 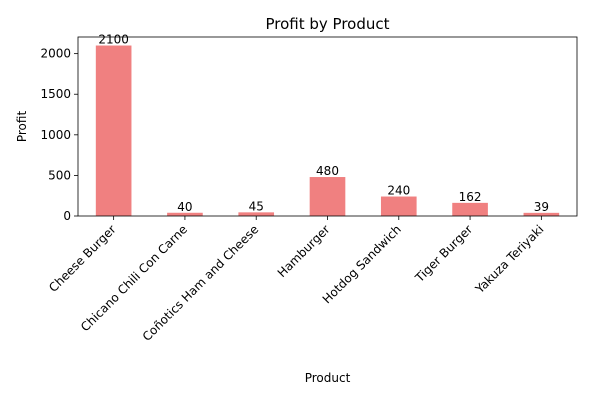 What do you see at coordinates (362, 264) in the screenshot?
I see `x-tick-label: Hotdog Sandwich` at bounding box center [362, 264].